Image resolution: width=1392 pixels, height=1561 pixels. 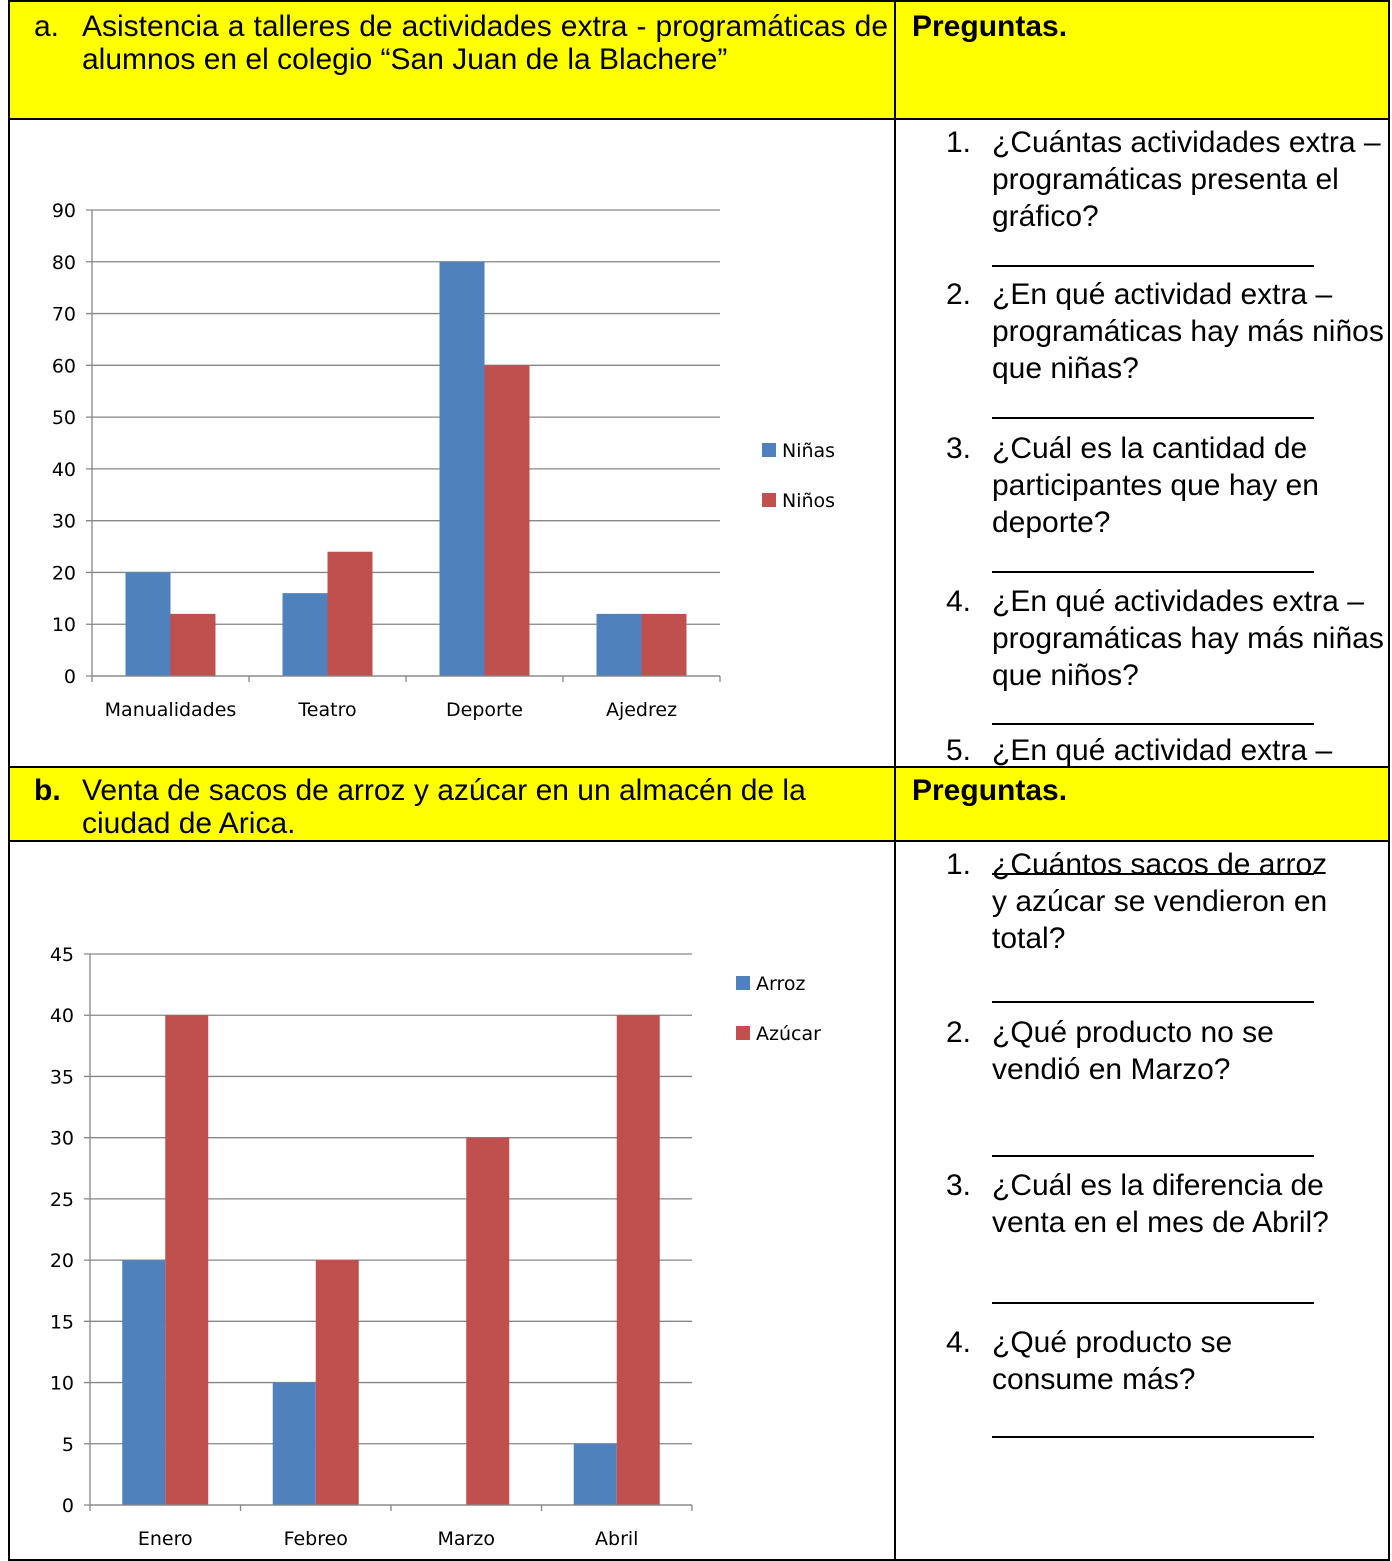 I want to click on y-tick-label: 35, so click(x=62, y=1077).